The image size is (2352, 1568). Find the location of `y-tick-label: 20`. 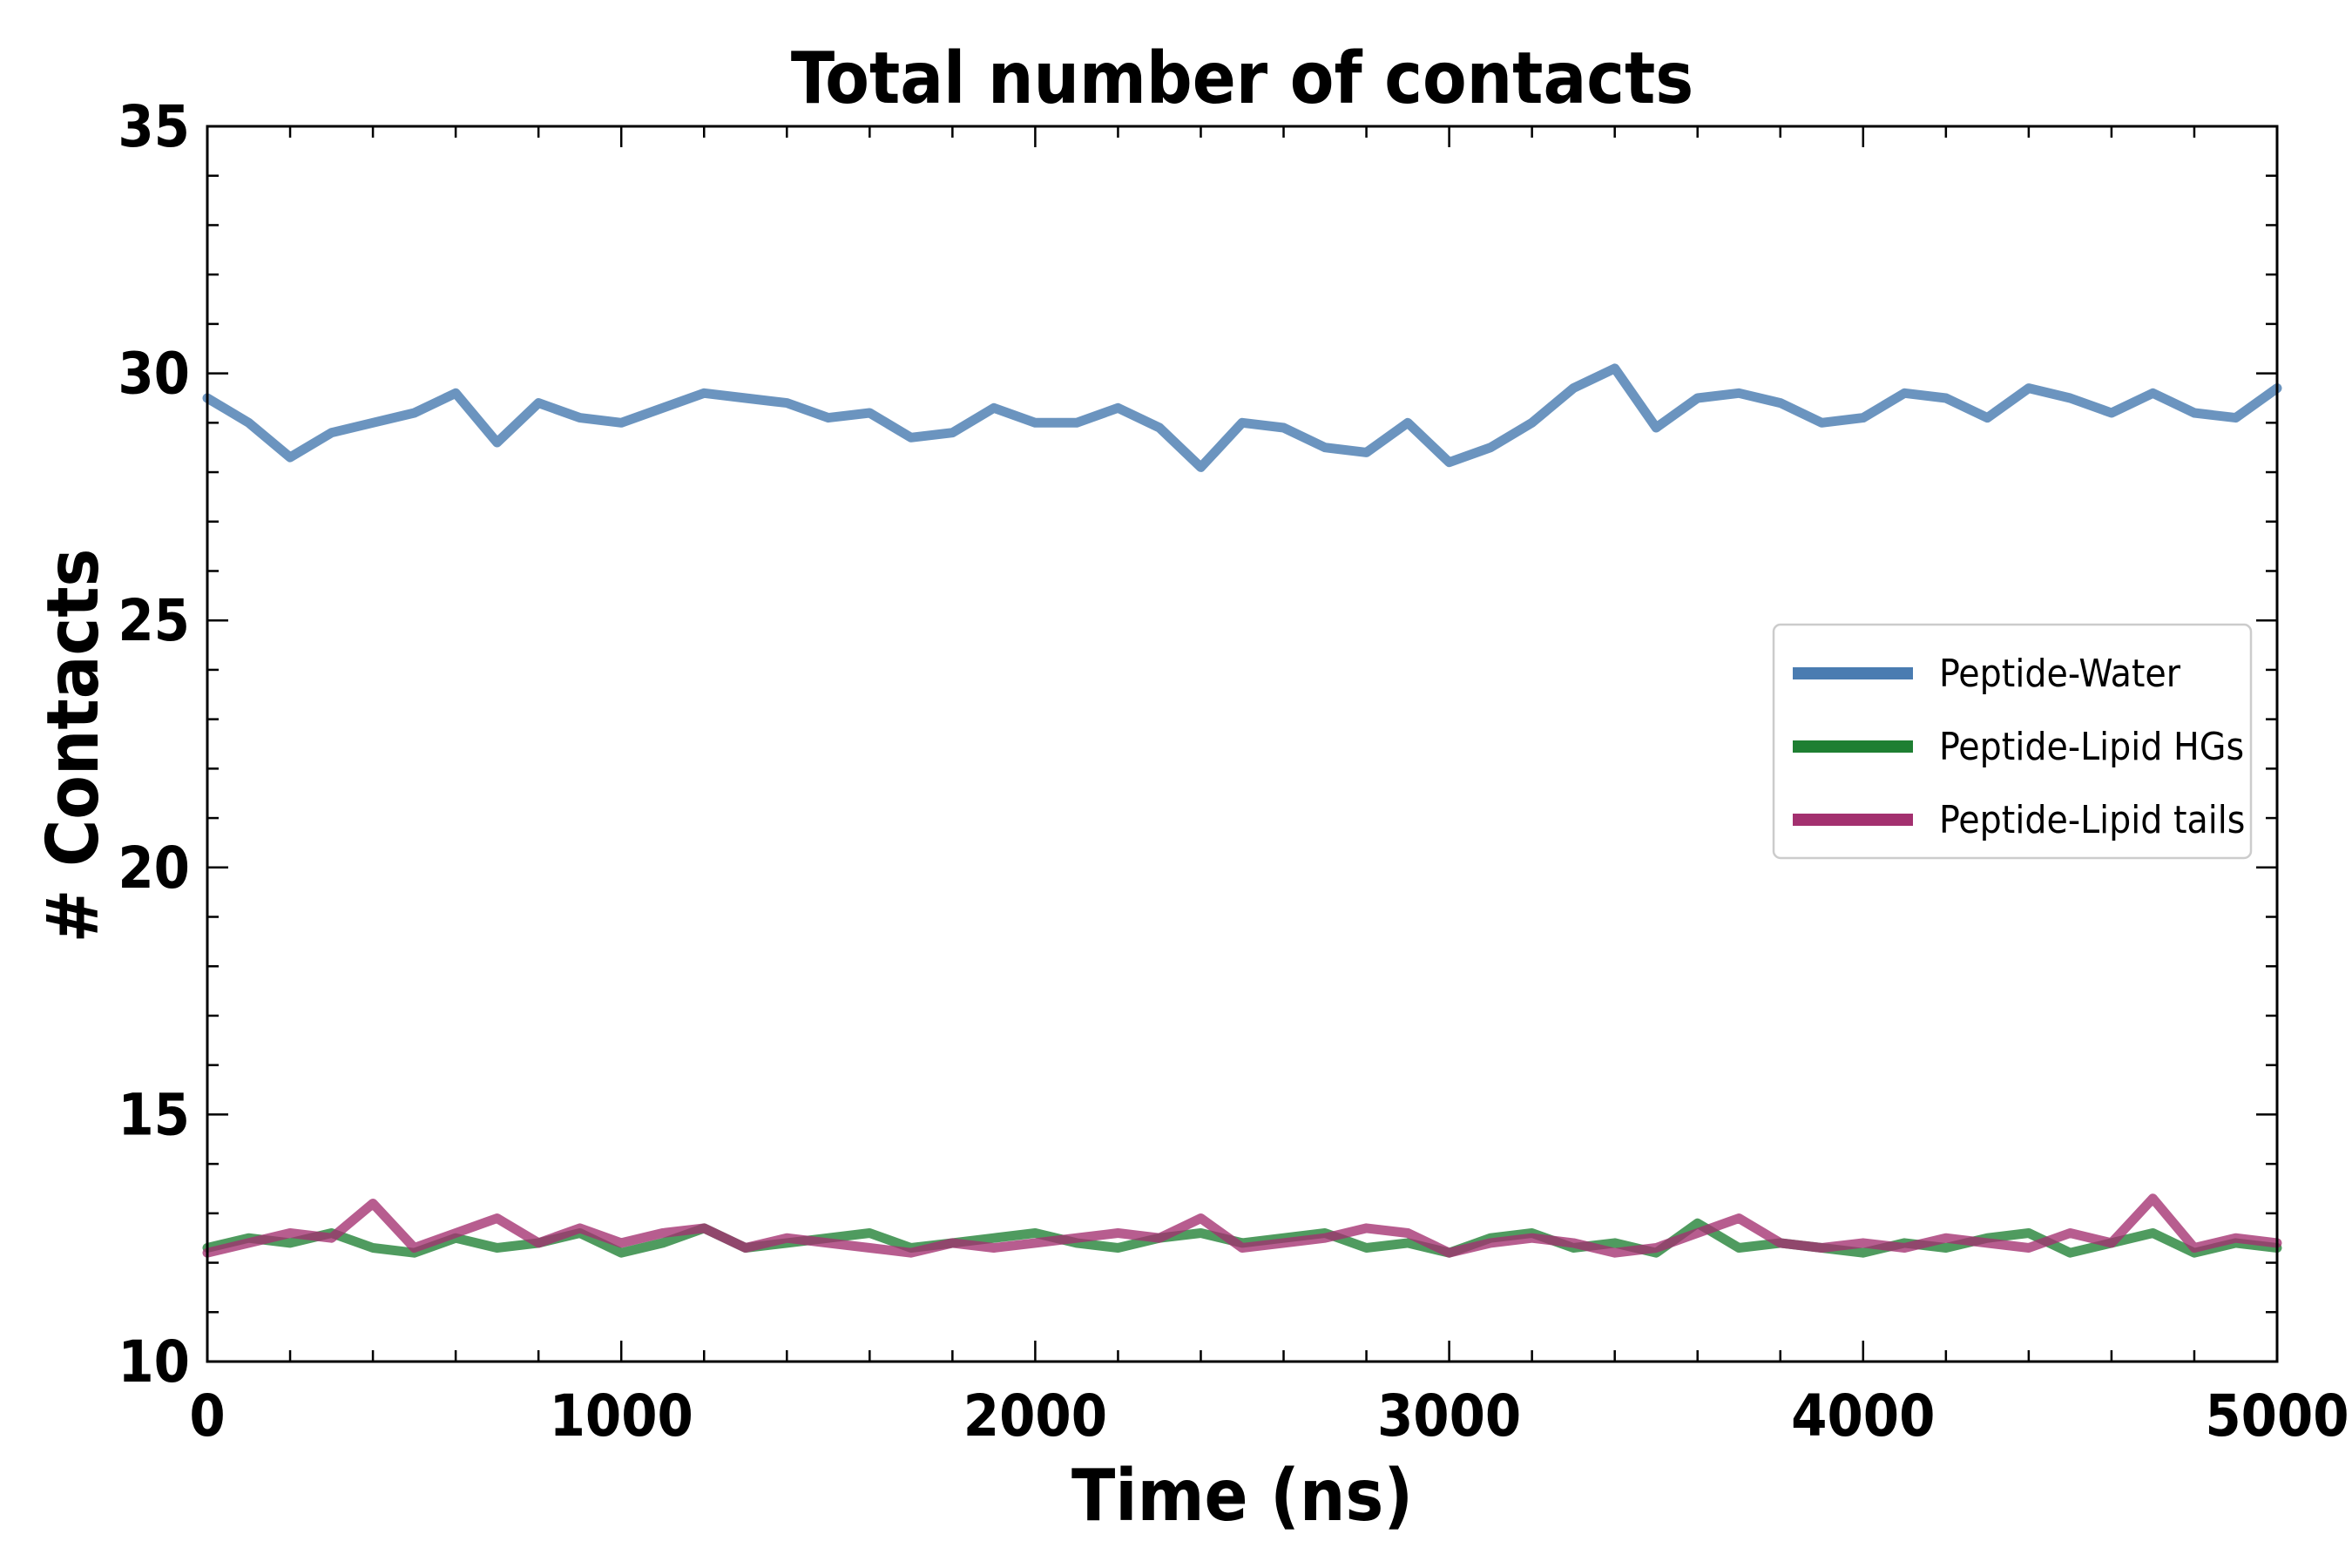

y-tick-label: 20 is located at coordinates (154, 869).